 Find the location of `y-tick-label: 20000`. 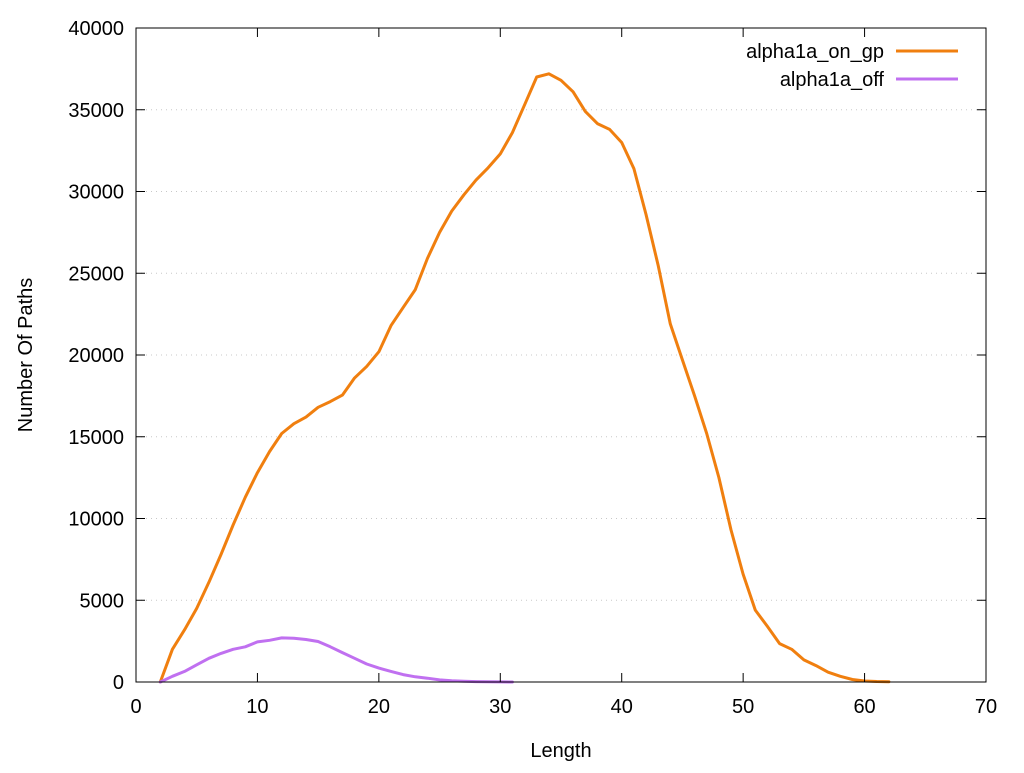

y-tick-label: 20000 is located at coordinates (96, 356).